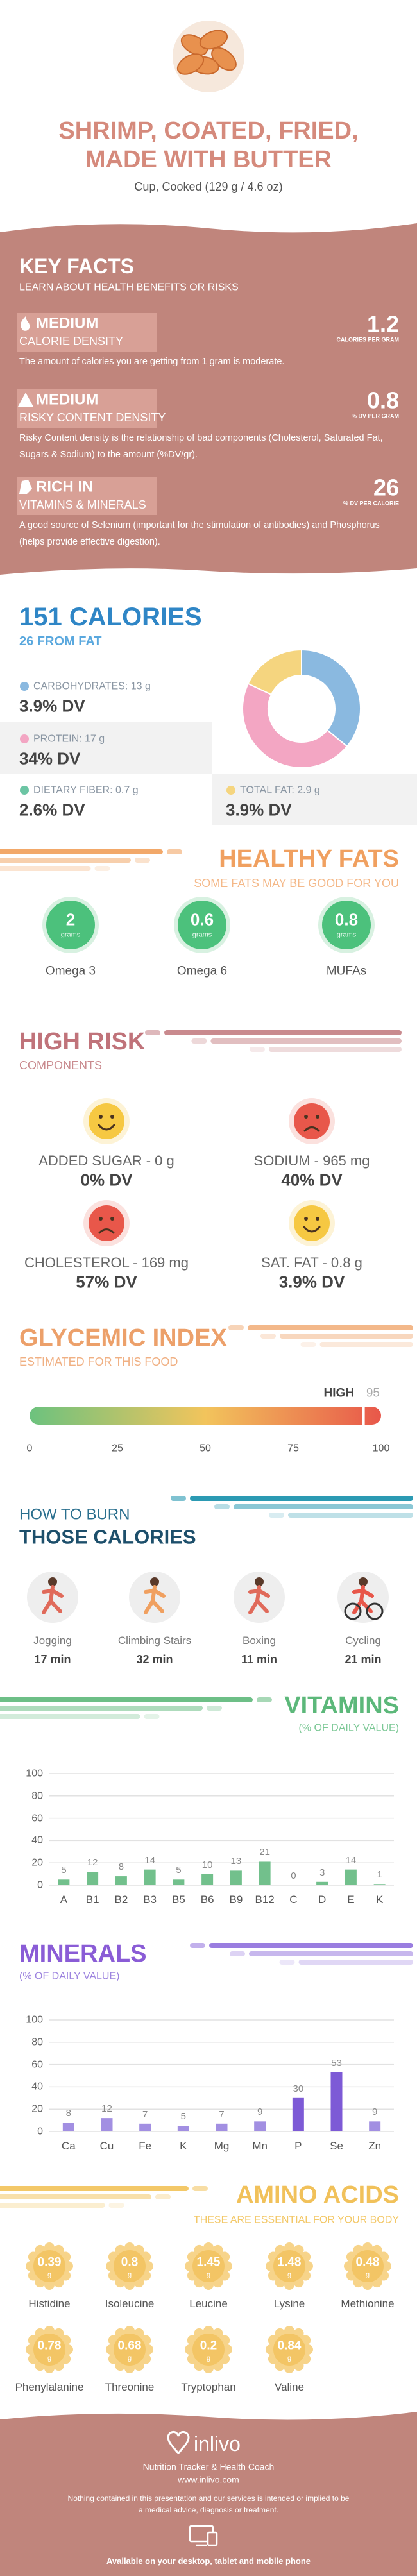 The image size is (417, 2576). What do you see at coordinates (106, 1160) in the screenshot?
I see `risk-label: ADDED SUGAR - 0 g` at bounding box center [106, 1160].